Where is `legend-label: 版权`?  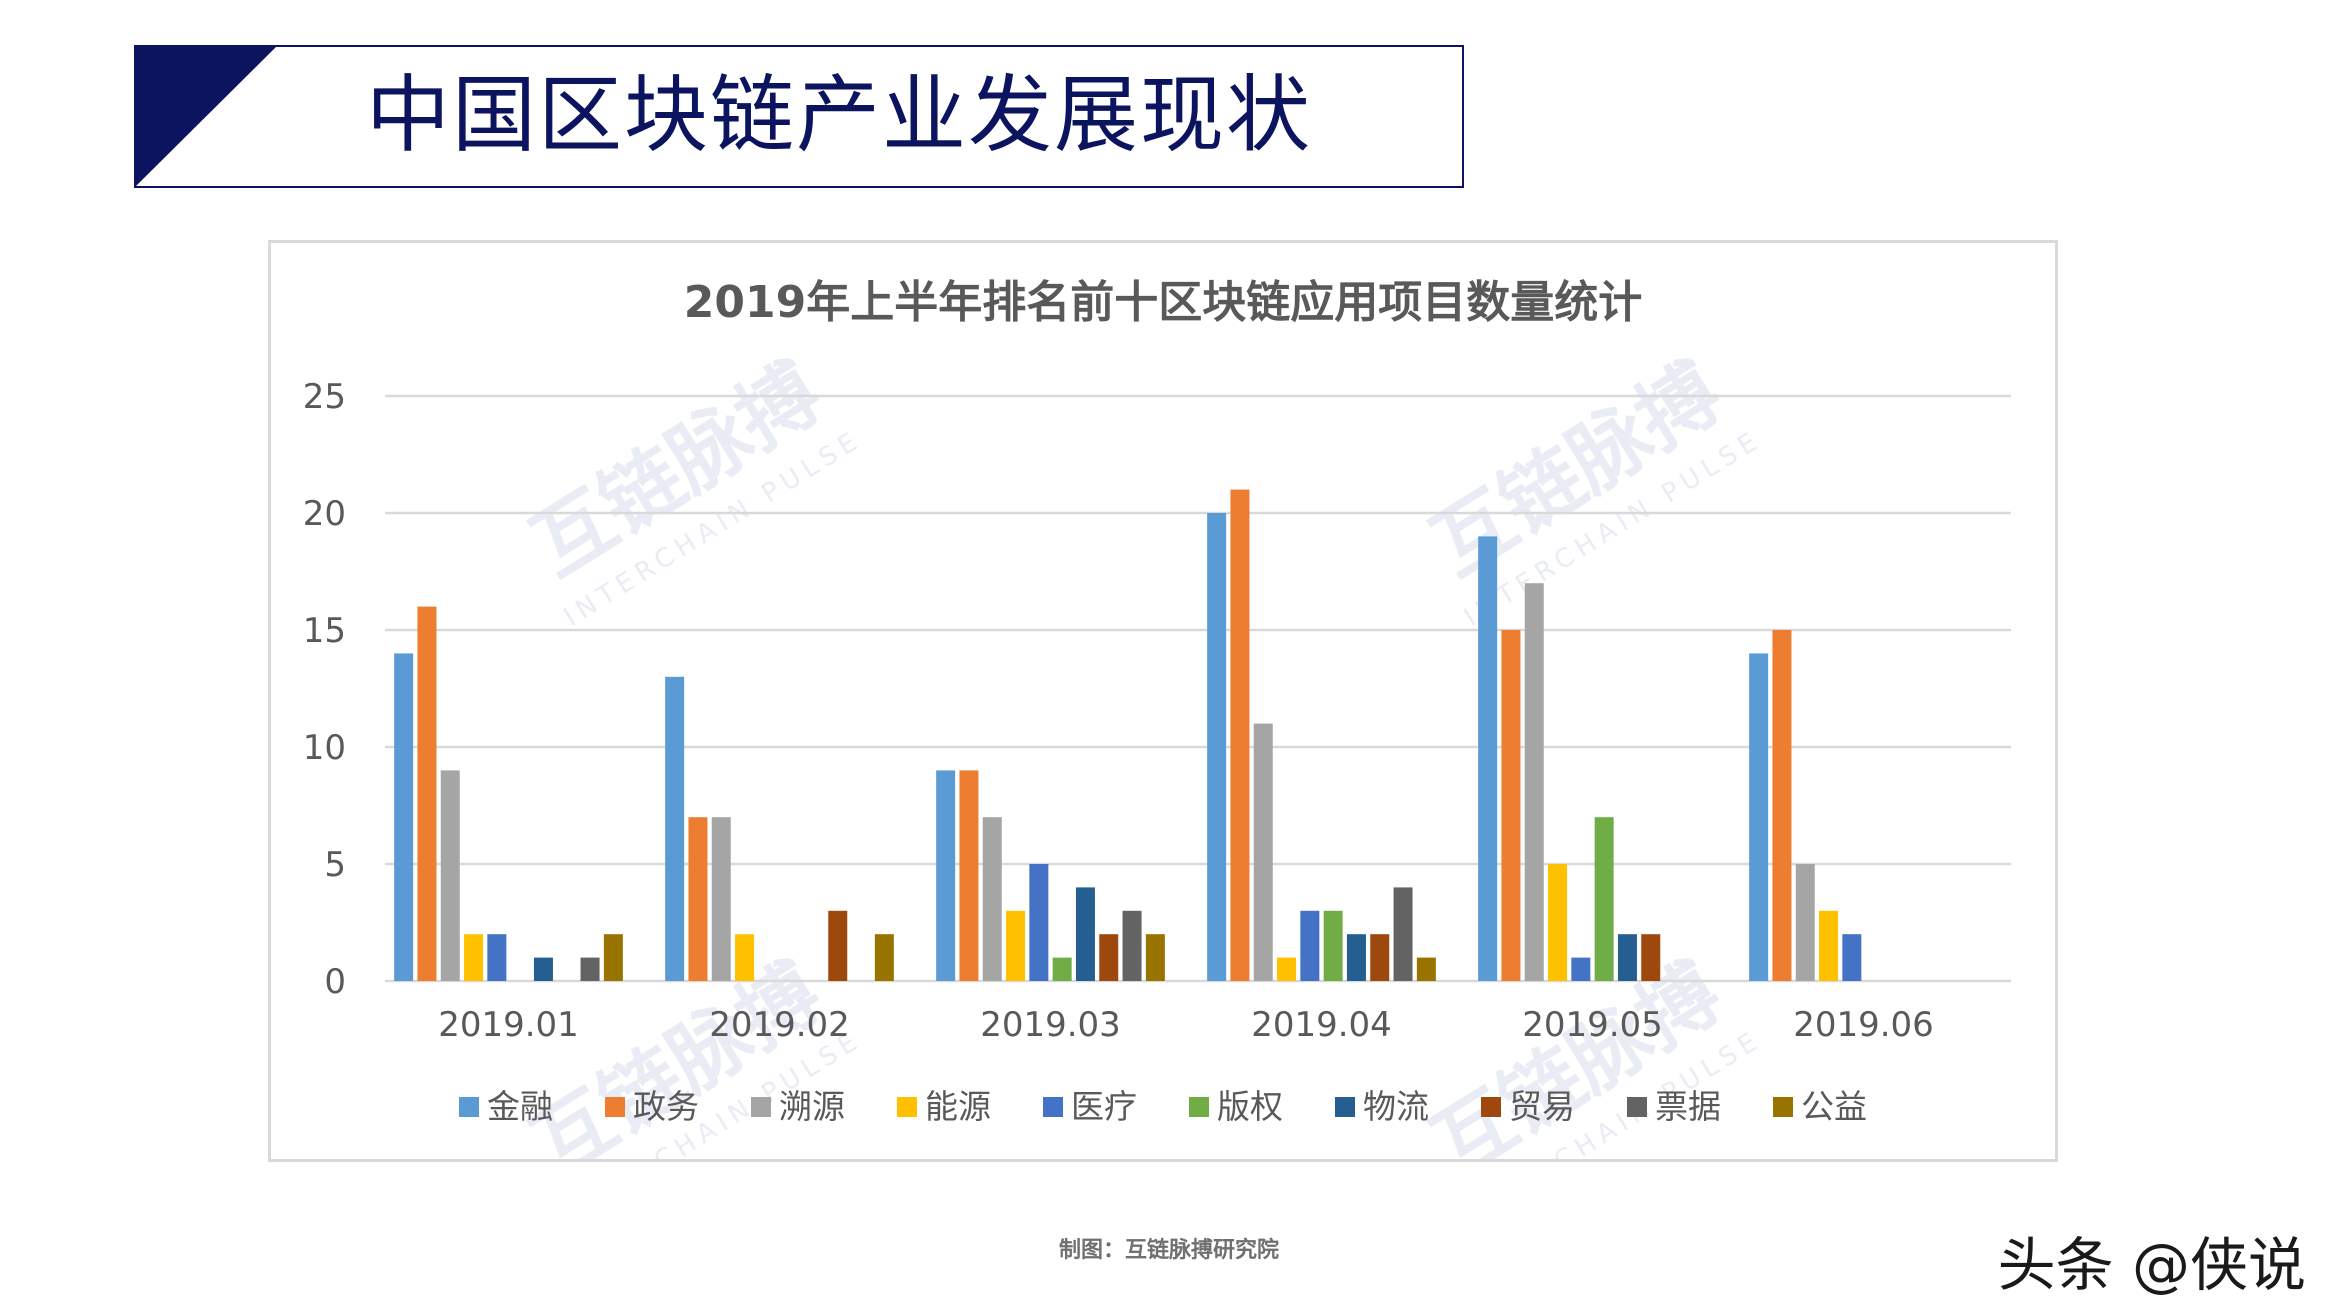 legend-label: 版权 is located at coordinates (1250, 1106).